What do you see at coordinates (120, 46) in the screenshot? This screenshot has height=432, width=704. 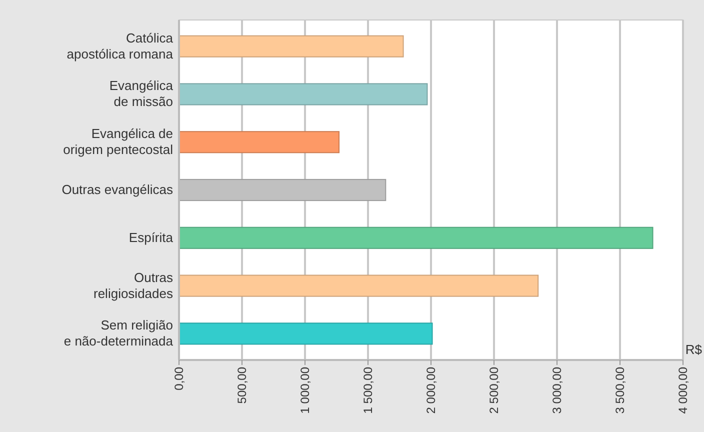 I see `y-tick-label: Católica apostólica romana` at bounding box center [120, 46].